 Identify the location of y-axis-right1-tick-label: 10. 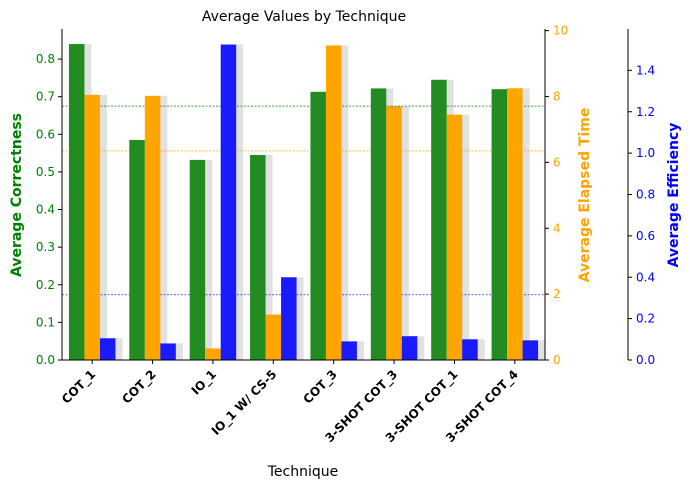
(560, 31).